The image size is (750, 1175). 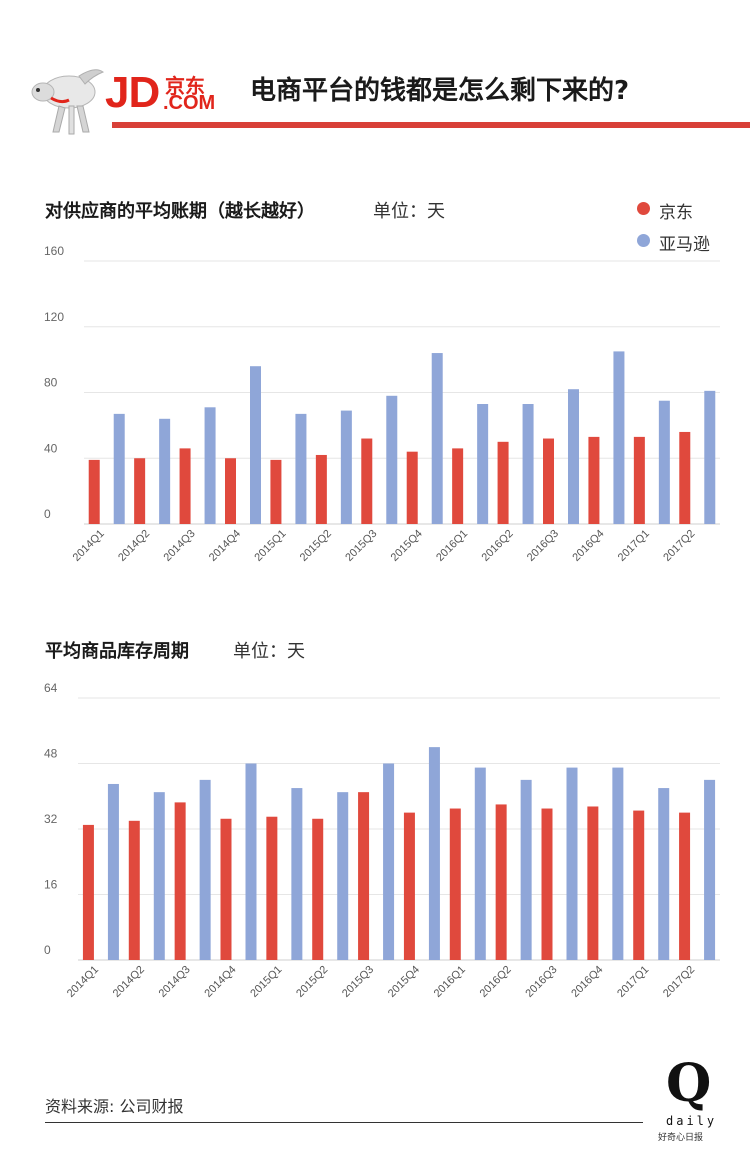 What do you see at coordinates (312, 982) in the screenshot?
I see `x-tick-label: 2015Q2` at bounding box center [312, 982].